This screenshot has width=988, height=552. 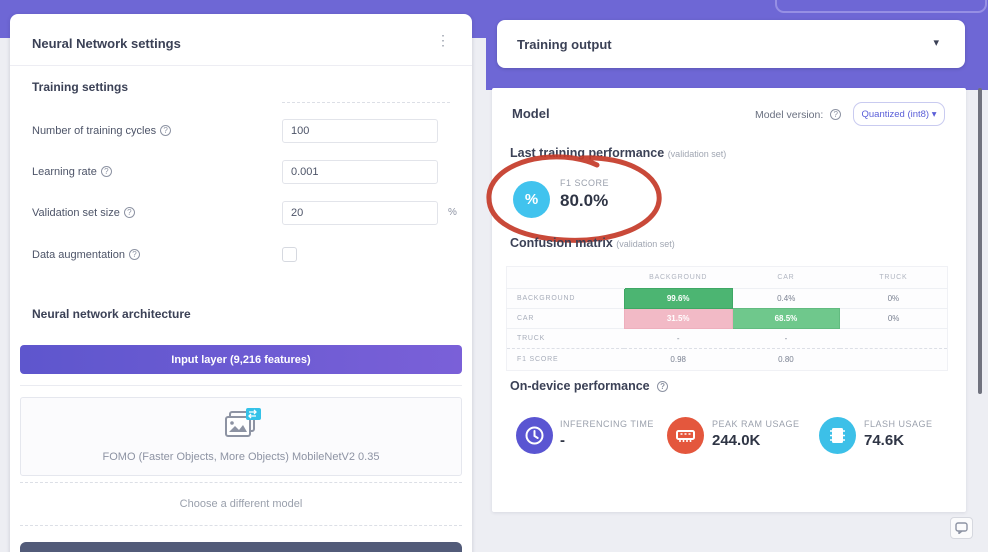 What do you see at coordinates (452, 212) in the screenshot?
I see `percent-suffix: %` at bounding box center [452, 212].